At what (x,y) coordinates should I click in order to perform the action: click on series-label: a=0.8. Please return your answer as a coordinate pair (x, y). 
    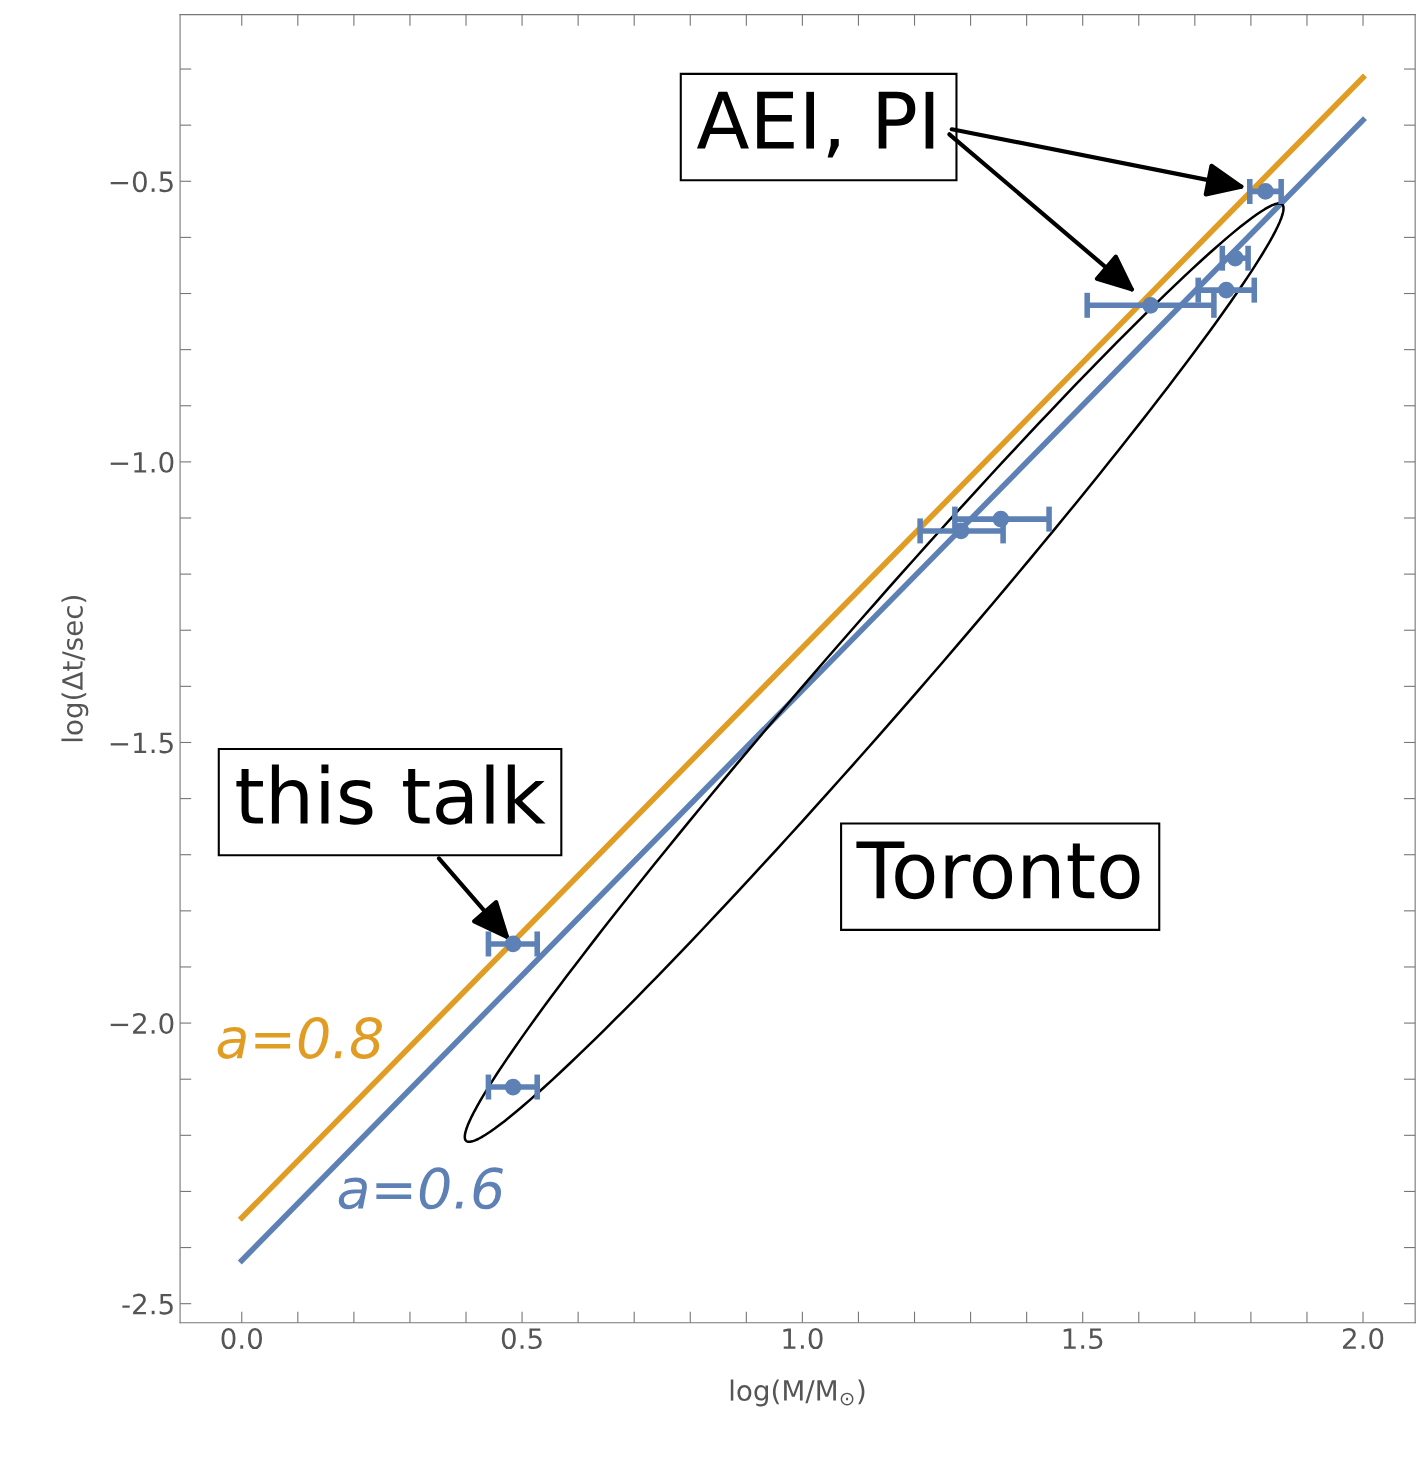
    Looking at the image, I should click on (299, 1037).